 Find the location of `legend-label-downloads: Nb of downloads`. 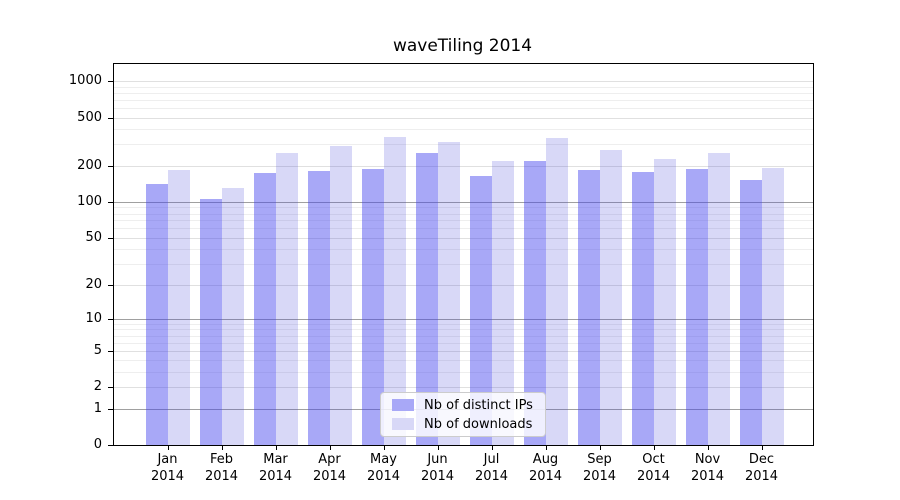

legend-label-downloads: Nb of downloads is located at coordinates (478, 424).